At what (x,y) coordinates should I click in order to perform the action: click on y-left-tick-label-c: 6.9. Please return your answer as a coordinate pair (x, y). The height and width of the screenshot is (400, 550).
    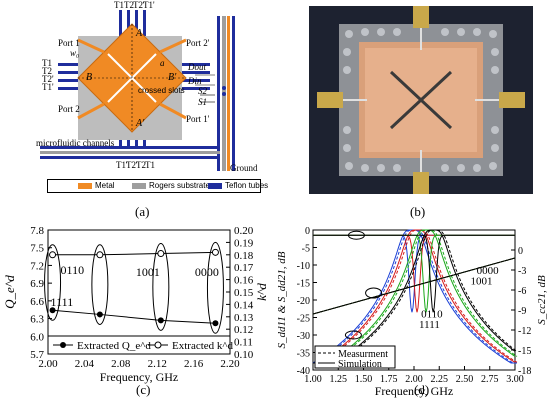
    Looking at the image, I should click on (37, 284).